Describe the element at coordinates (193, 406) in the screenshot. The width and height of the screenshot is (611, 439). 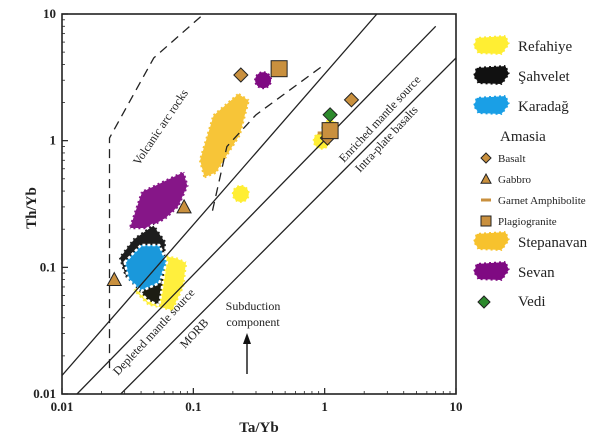
I see `x-tick-label-0-1: 0.1` at that location.